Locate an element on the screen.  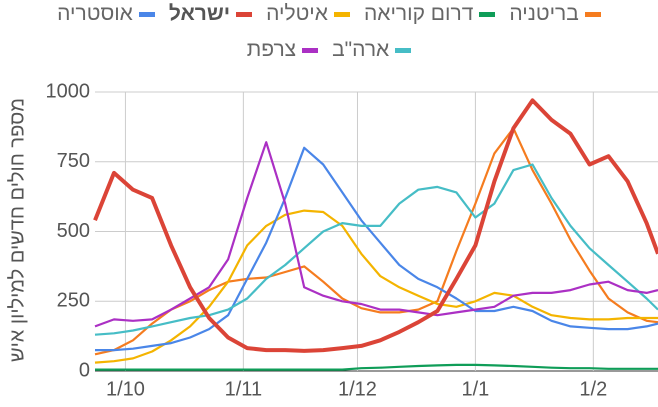
legend-label: ישראל is located at coordinates (199, 13).